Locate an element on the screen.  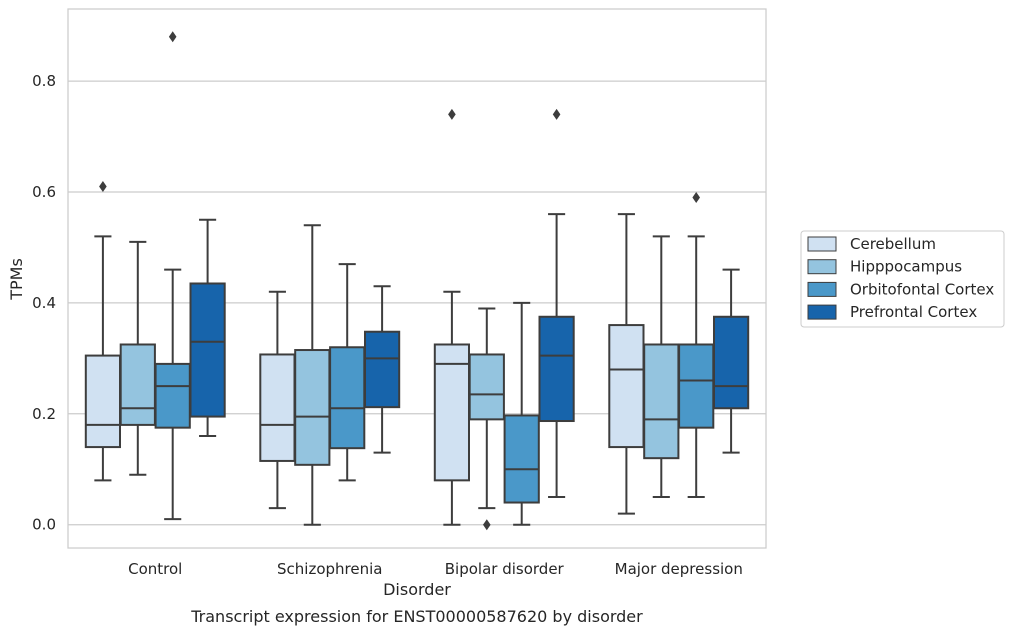
y-tick-label: 0.4 is located at coordinates (44, 303).